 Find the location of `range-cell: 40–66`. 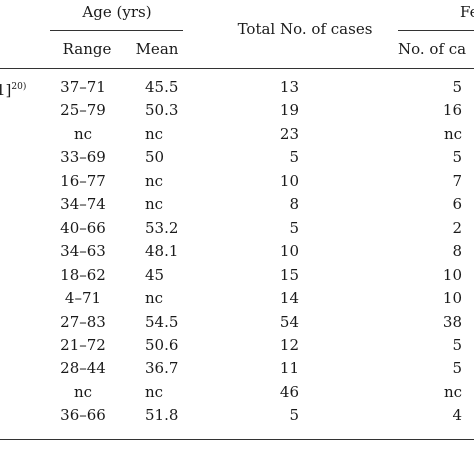

range-cell: 40–66 is located at coordinates (83, 228).